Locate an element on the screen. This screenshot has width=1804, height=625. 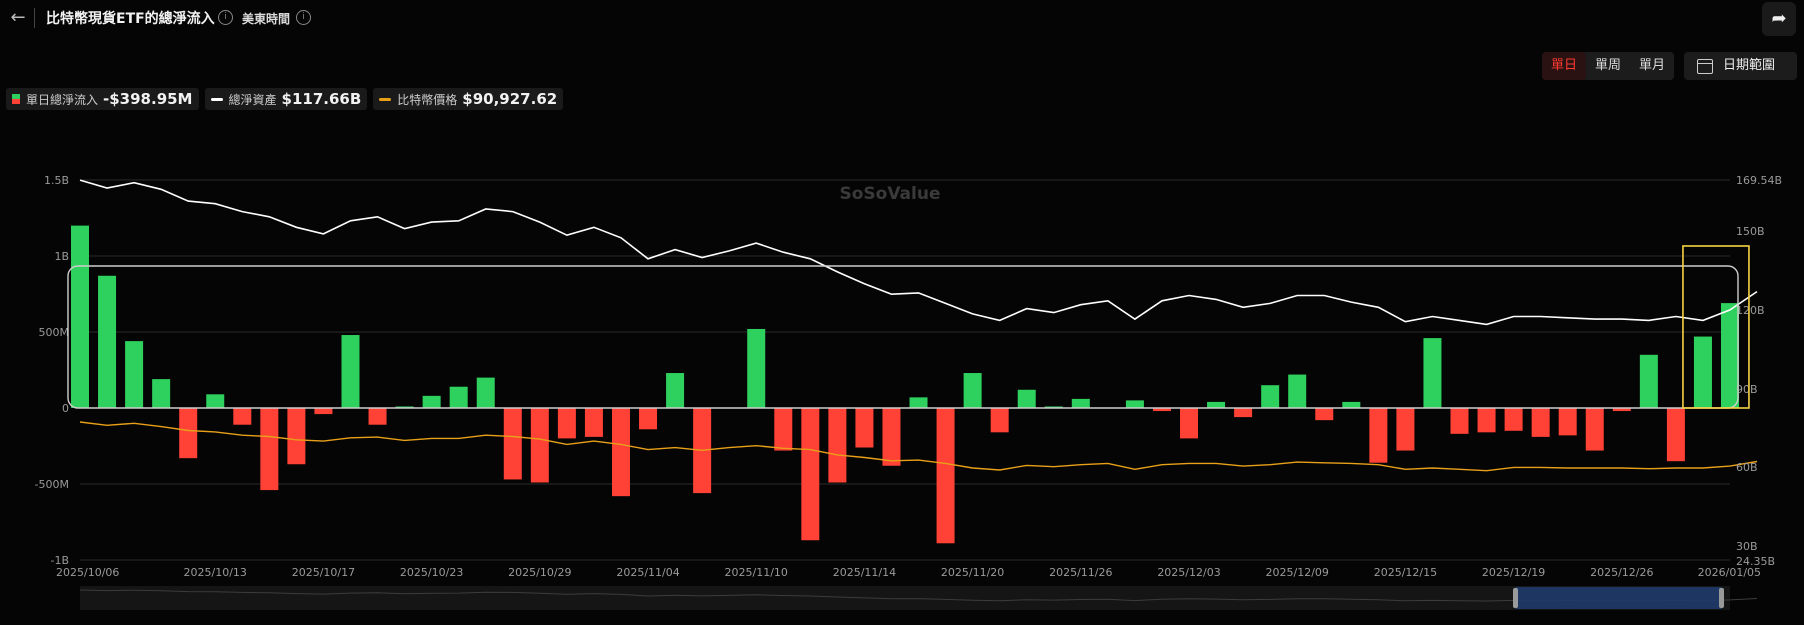
share-icon: ➦ is located at coordinates (1779, 19).